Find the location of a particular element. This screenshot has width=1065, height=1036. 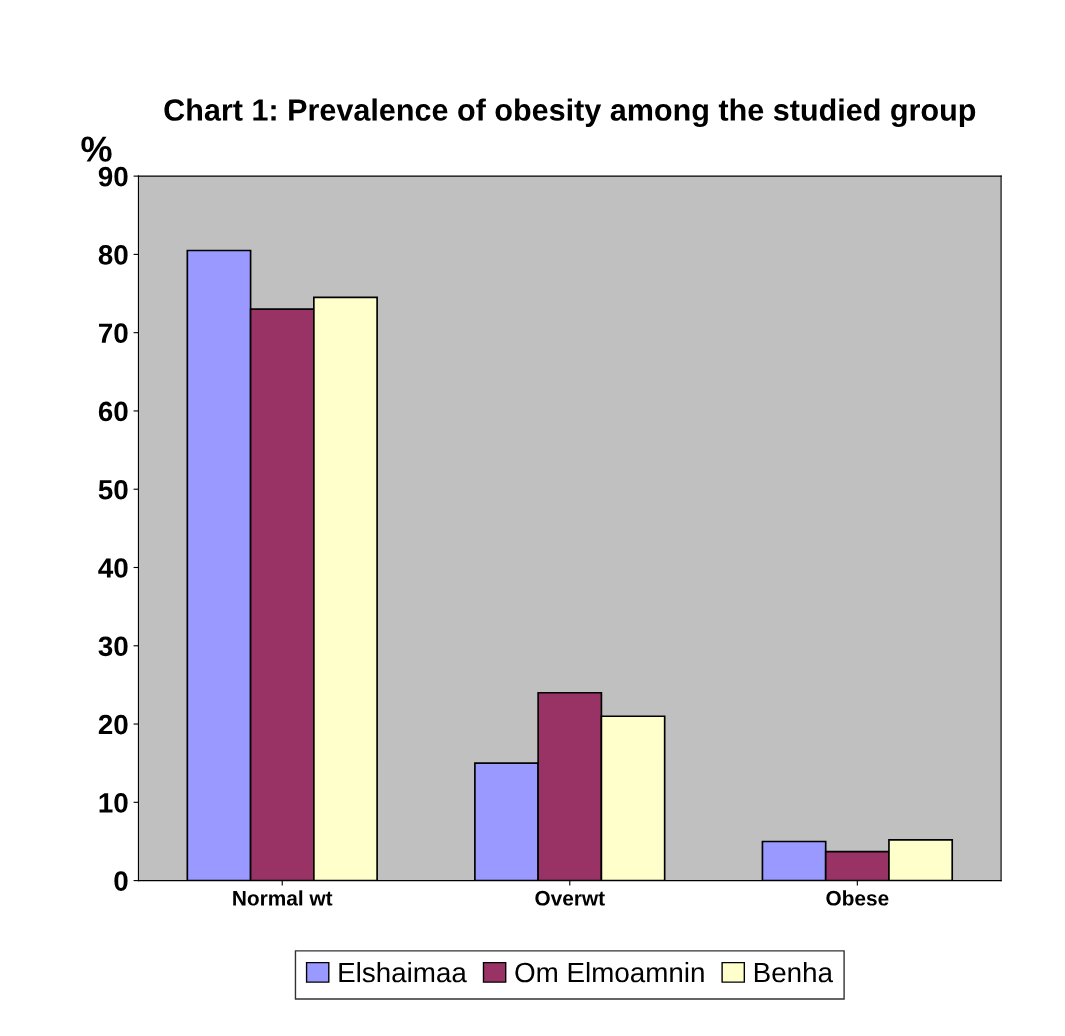

y-tick-label: 0 is located at coordinates (121, 881).